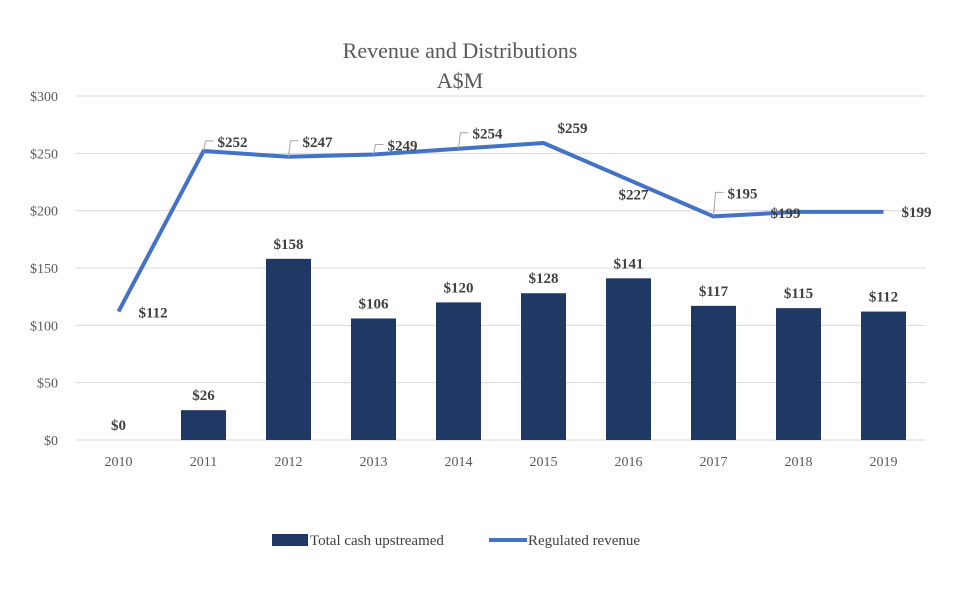 The image size is (960, 592). Describe the element at coordinates (318, 143) in the screenshot. I see `line-data-label: $247` at that location.